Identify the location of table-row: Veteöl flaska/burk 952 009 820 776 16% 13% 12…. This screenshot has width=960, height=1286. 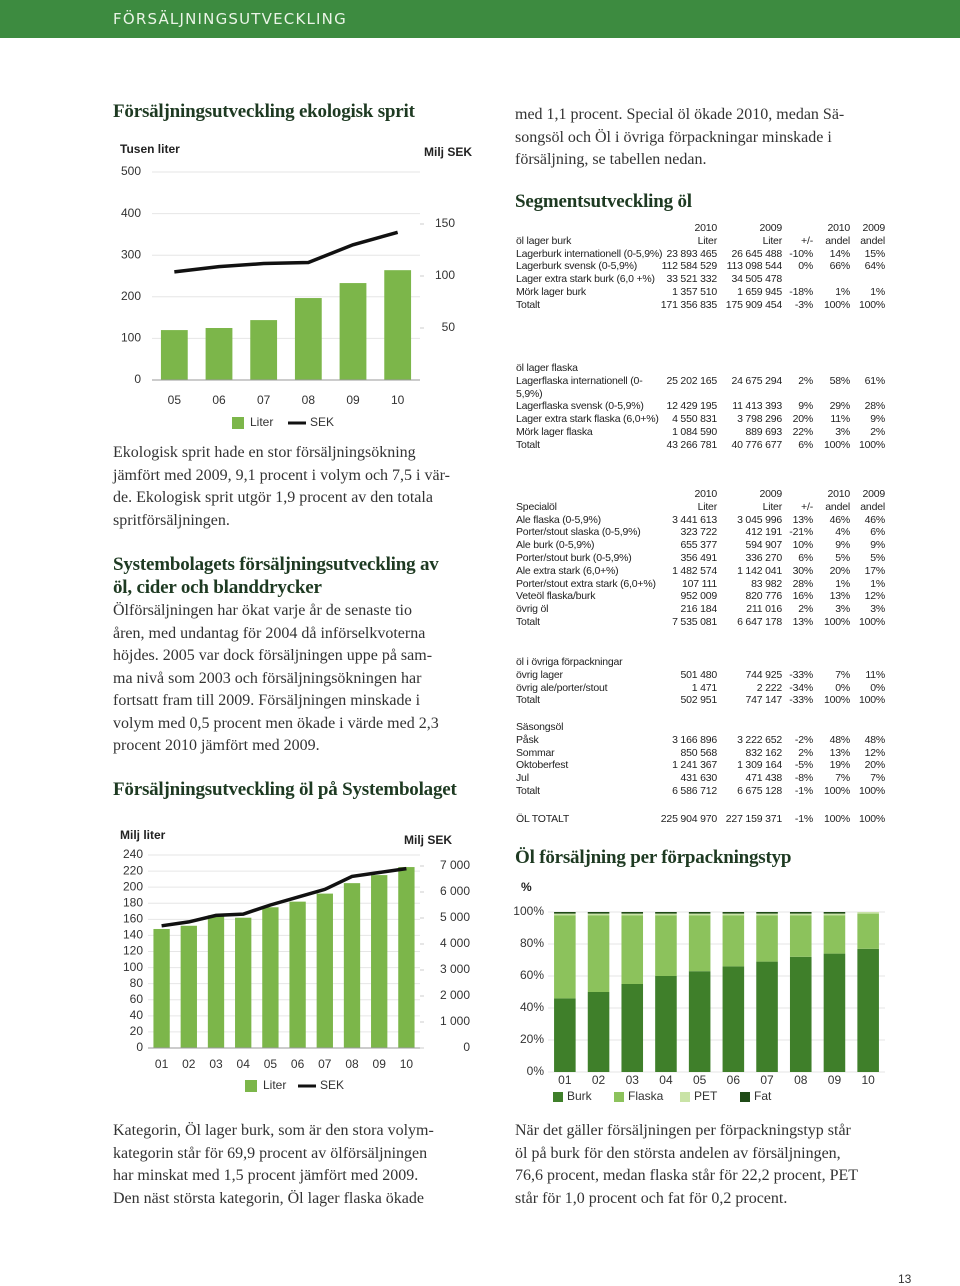
(700, 596).